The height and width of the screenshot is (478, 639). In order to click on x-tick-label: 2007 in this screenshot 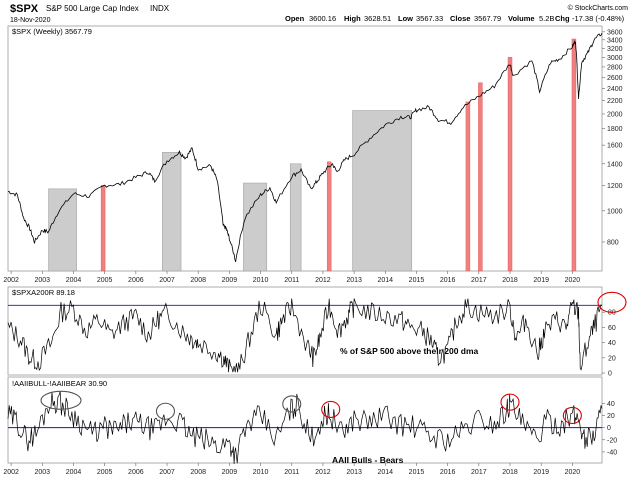, I will do `click(167, 472)`.